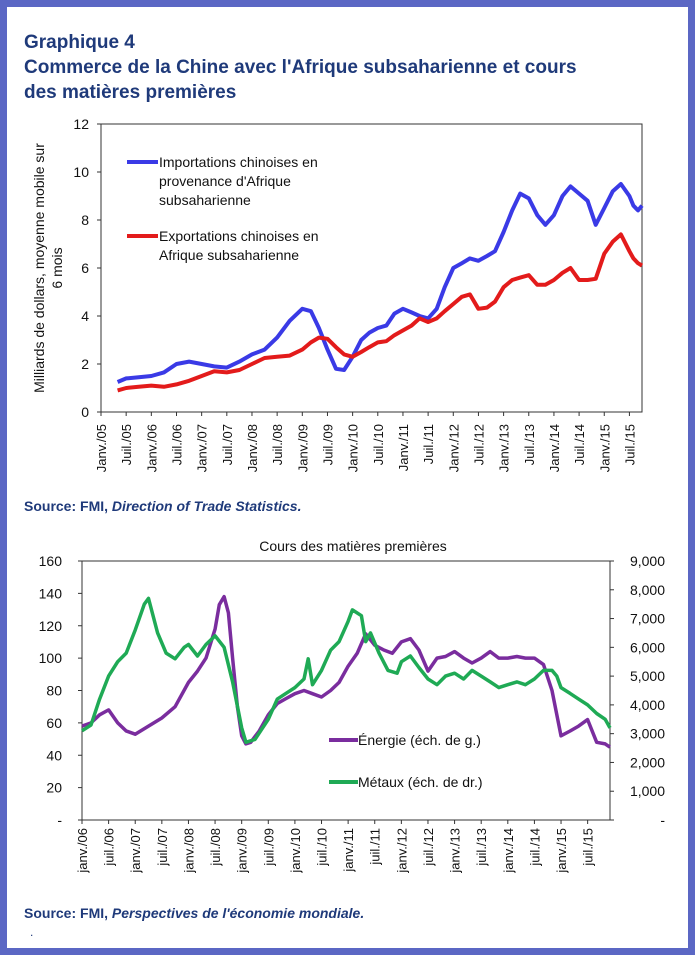 The width and height of the screenshot is (695, 955). Describe the element at coordinates (202, 448) in the screenshot. I see `chart1-x-tick-label: Janv./07` at that location.